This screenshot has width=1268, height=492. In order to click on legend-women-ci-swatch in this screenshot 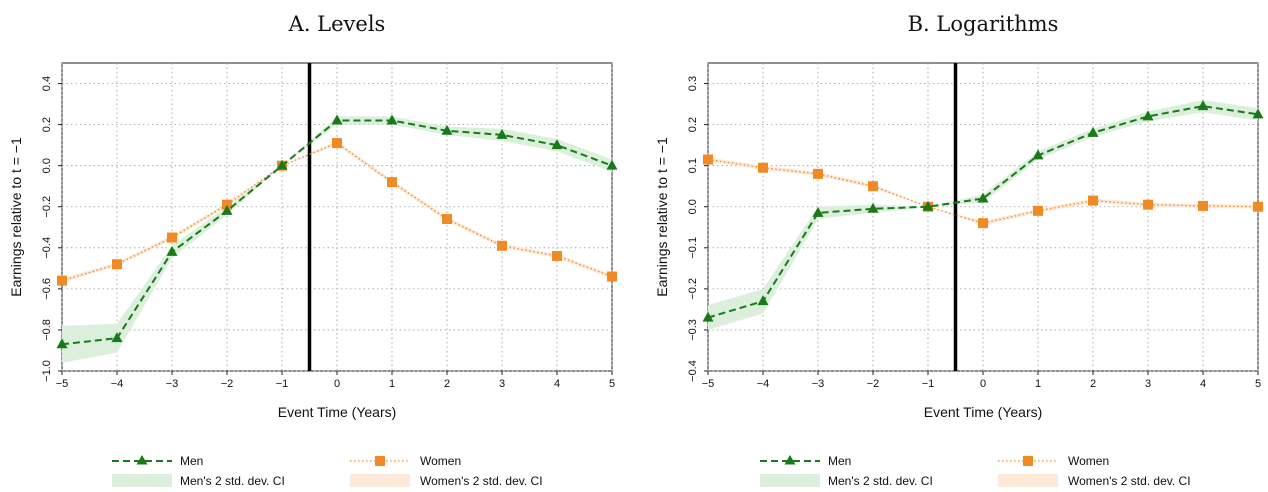, I will do `click(1028, 480)`.